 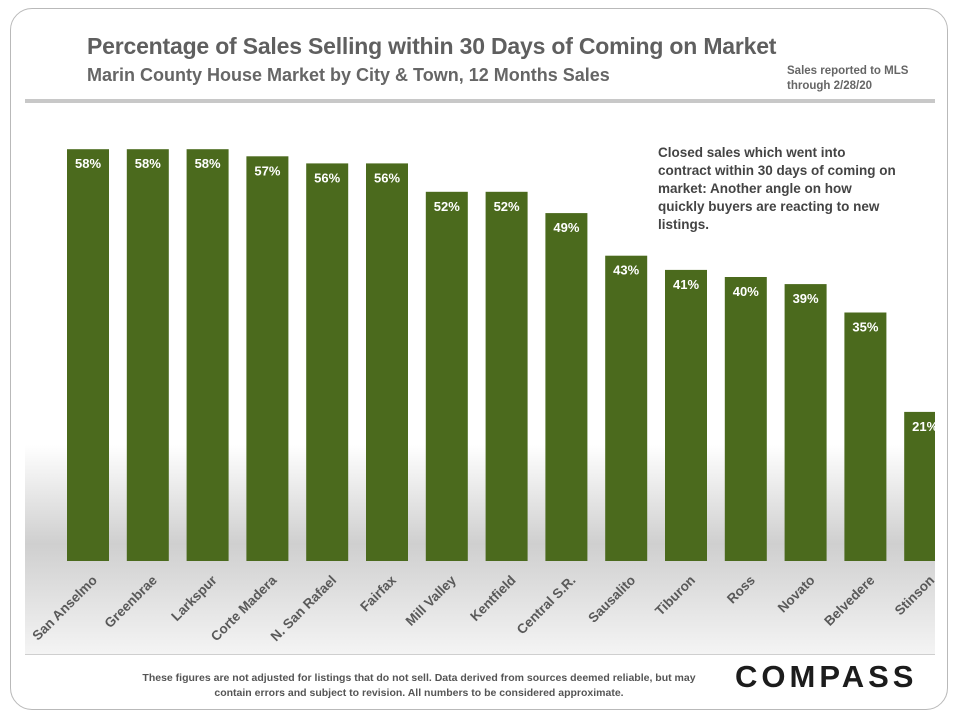 What do you see at coordinates (746, 291) in the screenshot?
I see `data-label: 40%` at bounding box center [746, 291].